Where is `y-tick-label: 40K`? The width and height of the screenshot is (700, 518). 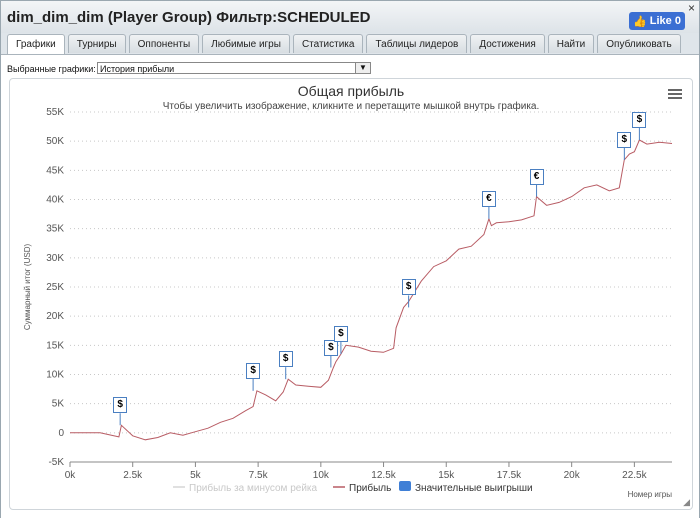
y-tick-label: 40K is located at coordinates (55, 200).